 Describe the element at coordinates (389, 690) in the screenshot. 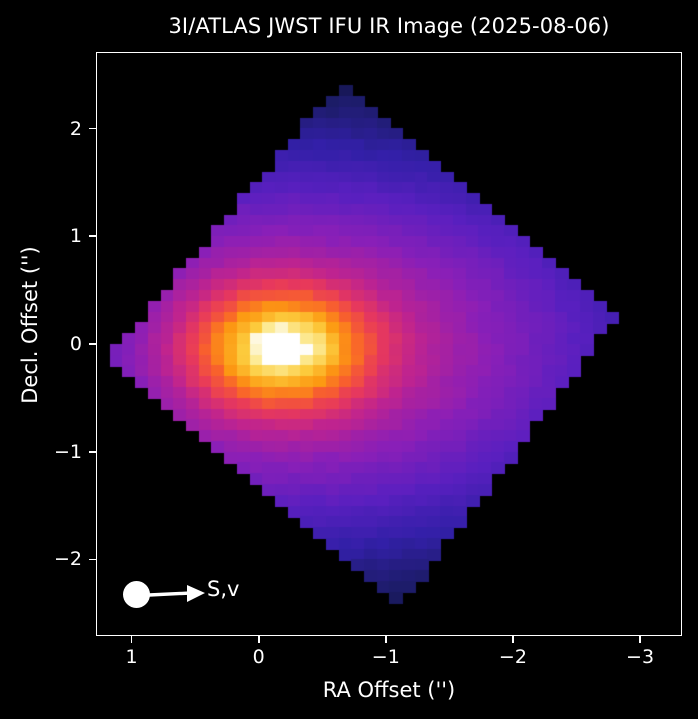

I see `x-axis-label: RA Offset ('')` at that location.